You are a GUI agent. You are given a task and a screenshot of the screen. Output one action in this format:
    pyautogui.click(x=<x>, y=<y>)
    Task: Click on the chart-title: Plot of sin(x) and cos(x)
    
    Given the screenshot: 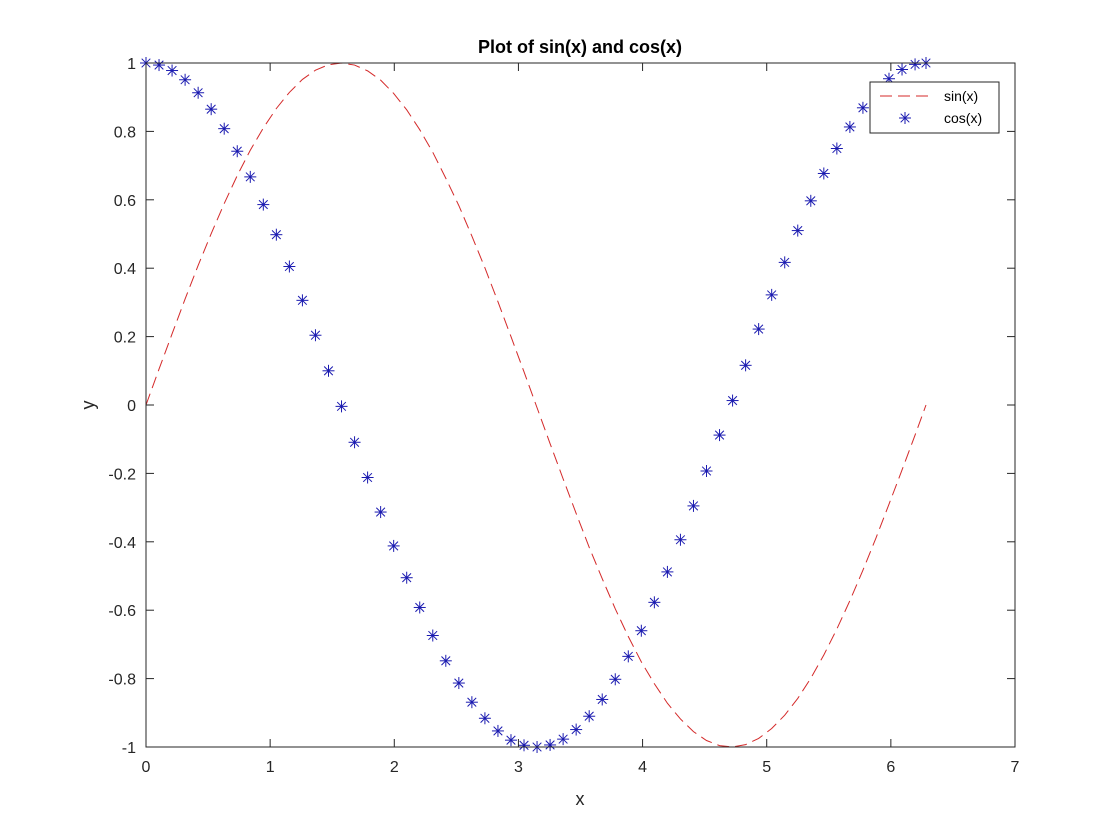 What is the action you would take?
    pyautogui.click(x=580, y=47)
    